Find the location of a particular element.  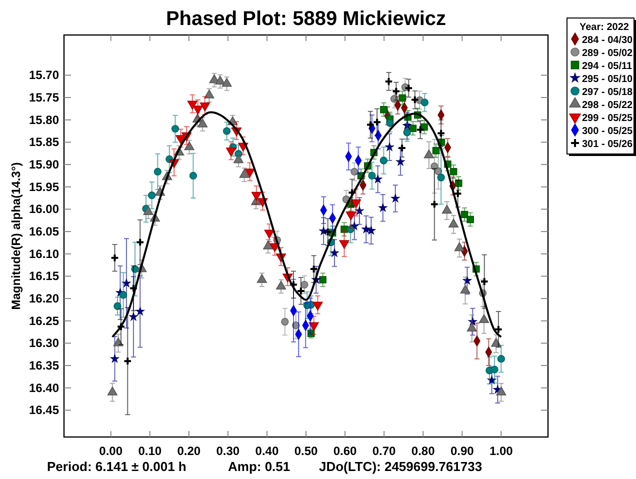

y-tick-label: 15.85 is located at coordinates (44, 142).